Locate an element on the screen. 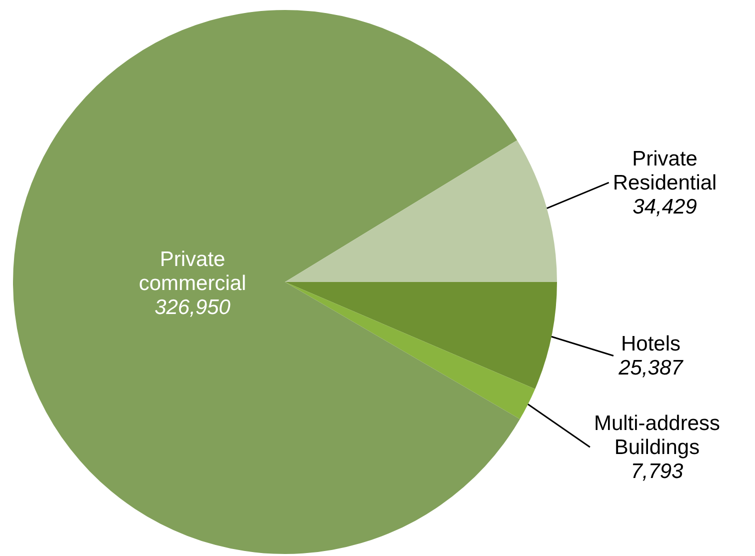  slice-label: Multi-address Buildings is located at coordinates (657, 436).